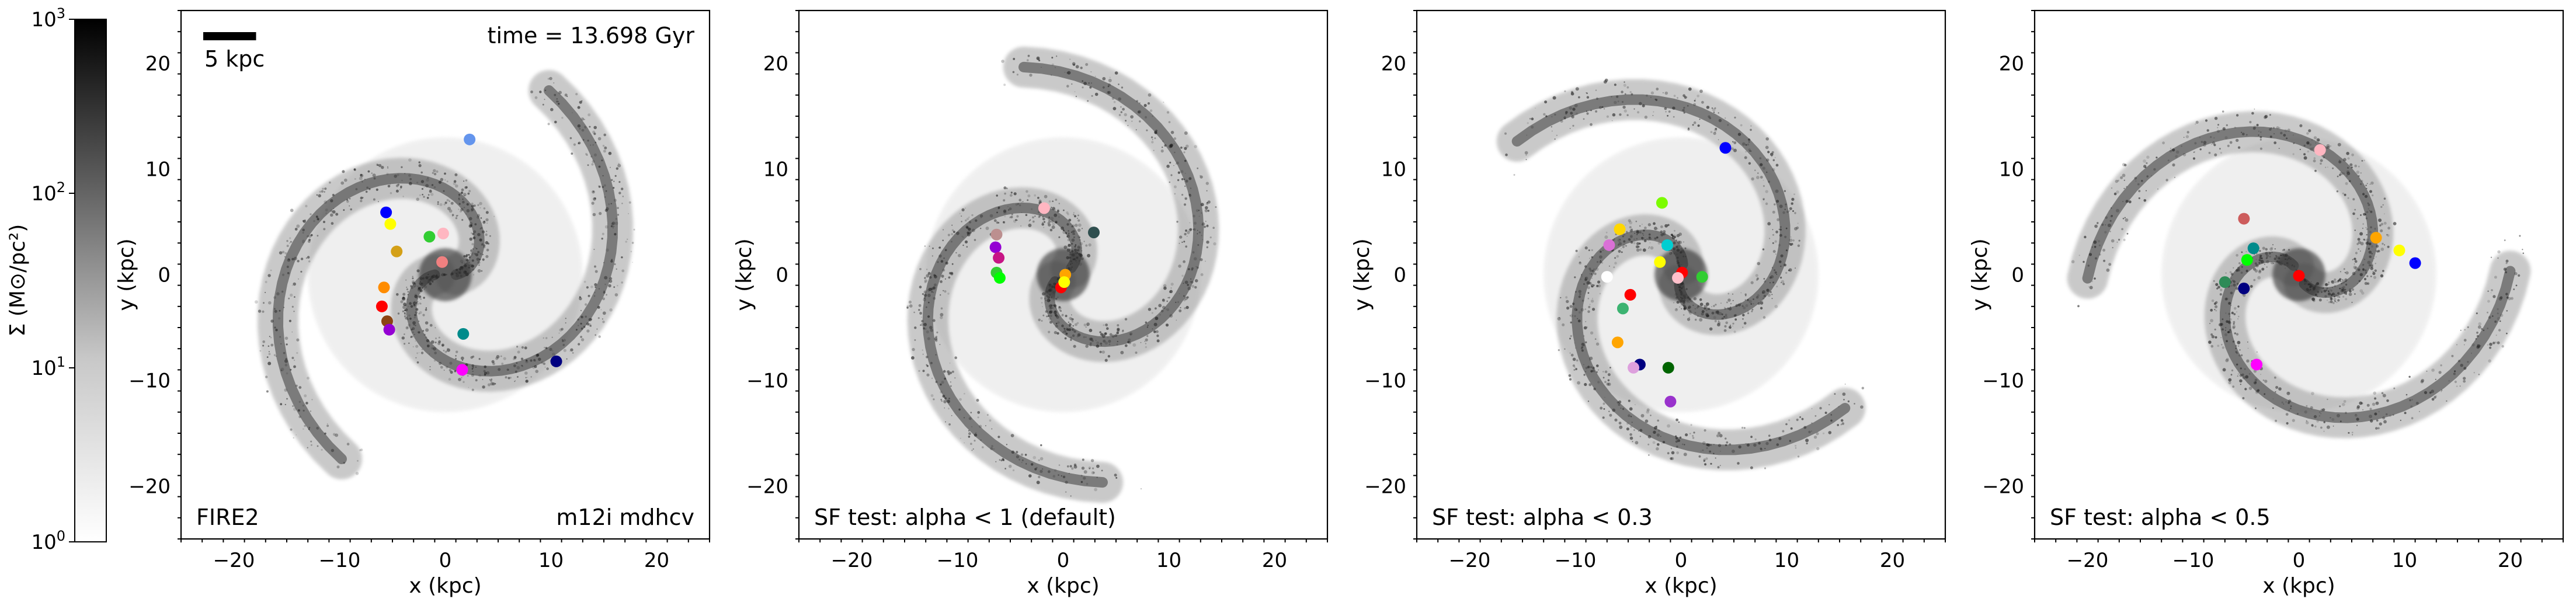  What do you see at coordinates (2193, 561) in the screenshot?
I see `x-tick-label: −10` at bounding box center [2193, 561].